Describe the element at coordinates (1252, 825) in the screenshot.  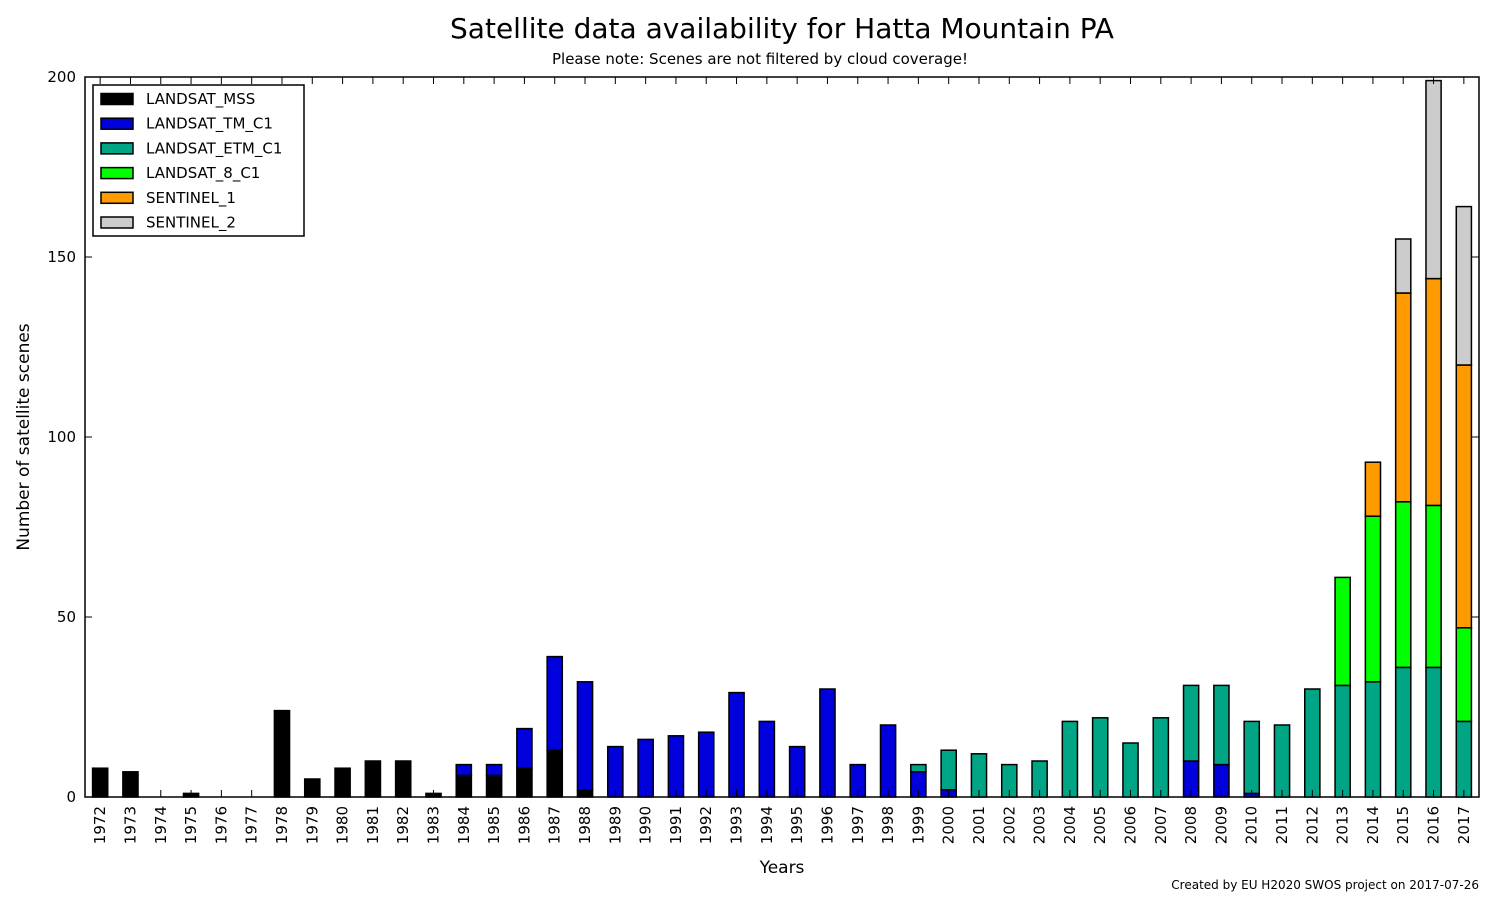
I see `x-tick-label-2010: 2010` at that location.